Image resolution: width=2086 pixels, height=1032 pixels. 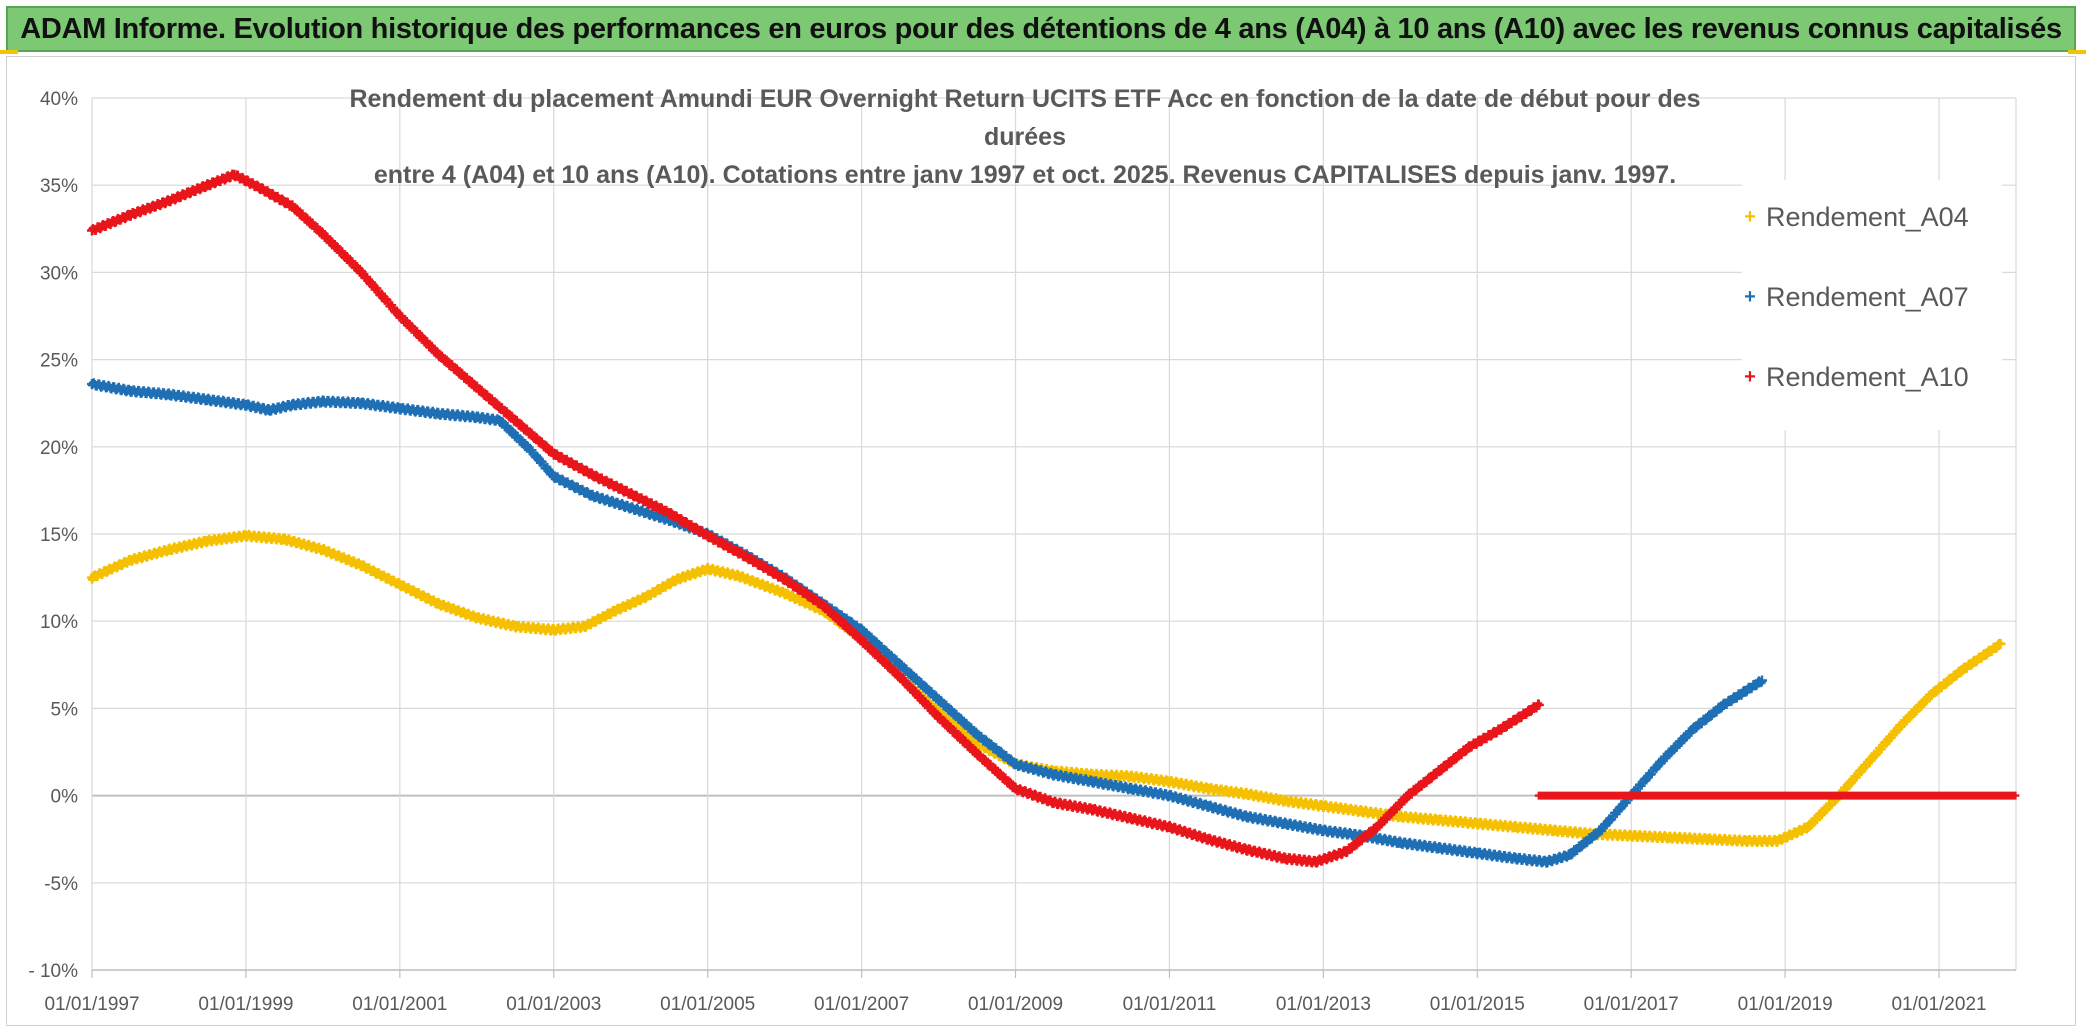 What do you see at coordinates (59, 361) in the screenshot?
I see `y-tick-label: 25%` at bounding box center [59, 361].